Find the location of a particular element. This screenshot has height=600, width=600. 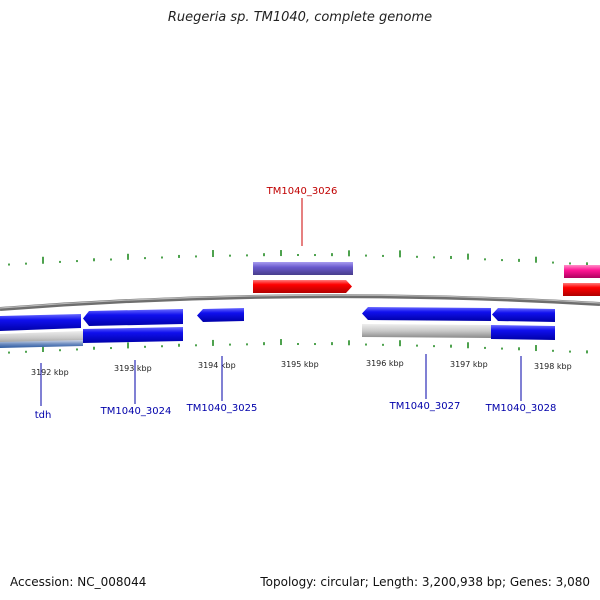

reverse-cds-tdh is located at coordinates (40, 322).